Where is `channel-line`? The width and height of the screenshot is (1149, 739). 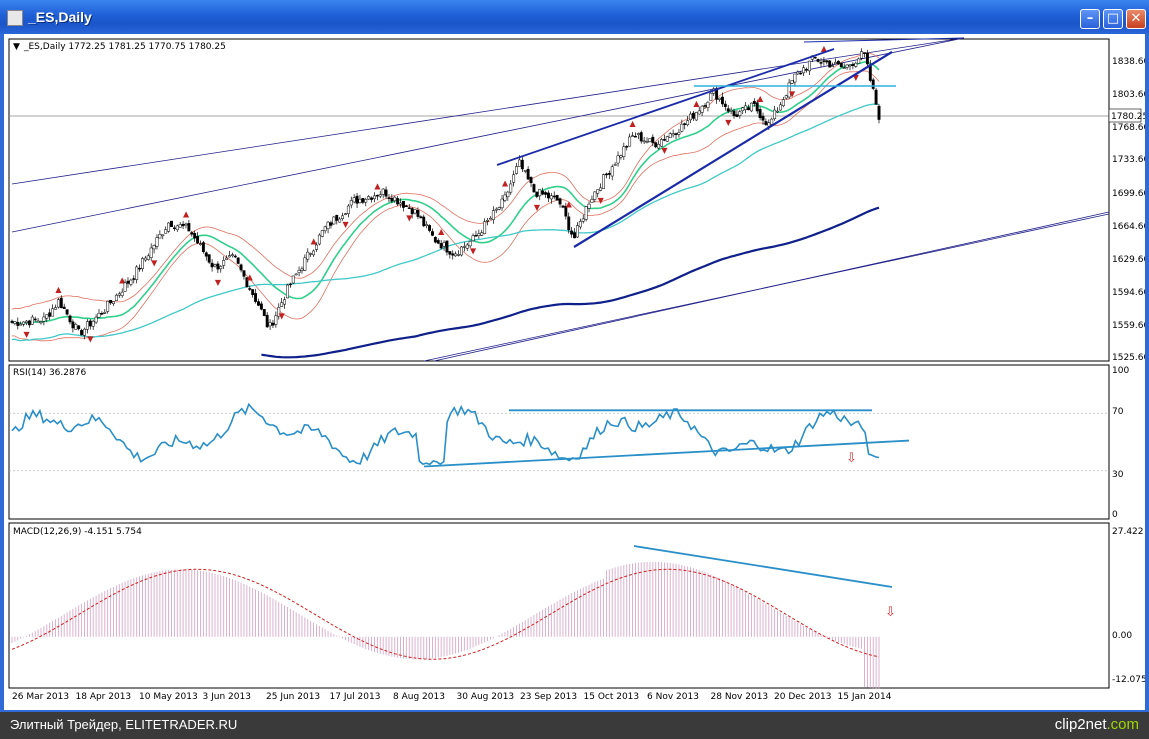
channel-line is located at coordinates (771, 286).